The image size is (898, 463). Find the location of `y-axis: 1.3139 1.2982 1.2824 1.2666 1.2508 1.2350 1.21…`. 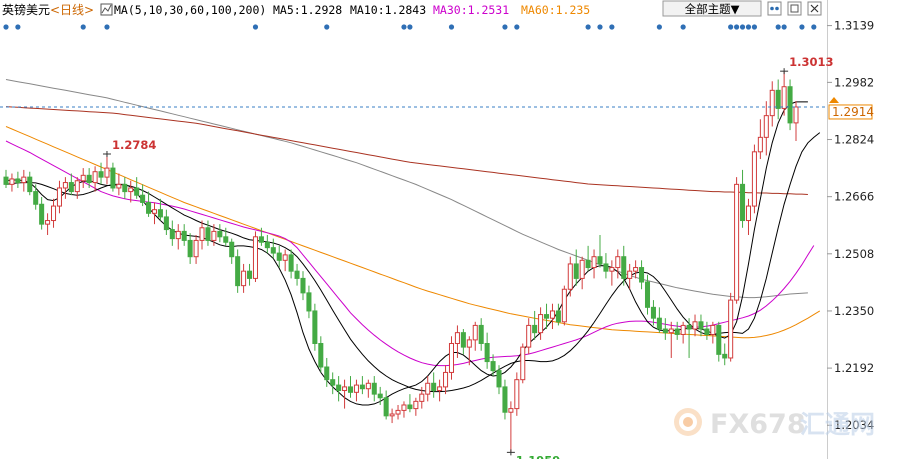

y-axis: 1.3139 1.2982 1.2824 1.2666 1.2508 1.2350 1.21… is located at coordinates (850, 225).